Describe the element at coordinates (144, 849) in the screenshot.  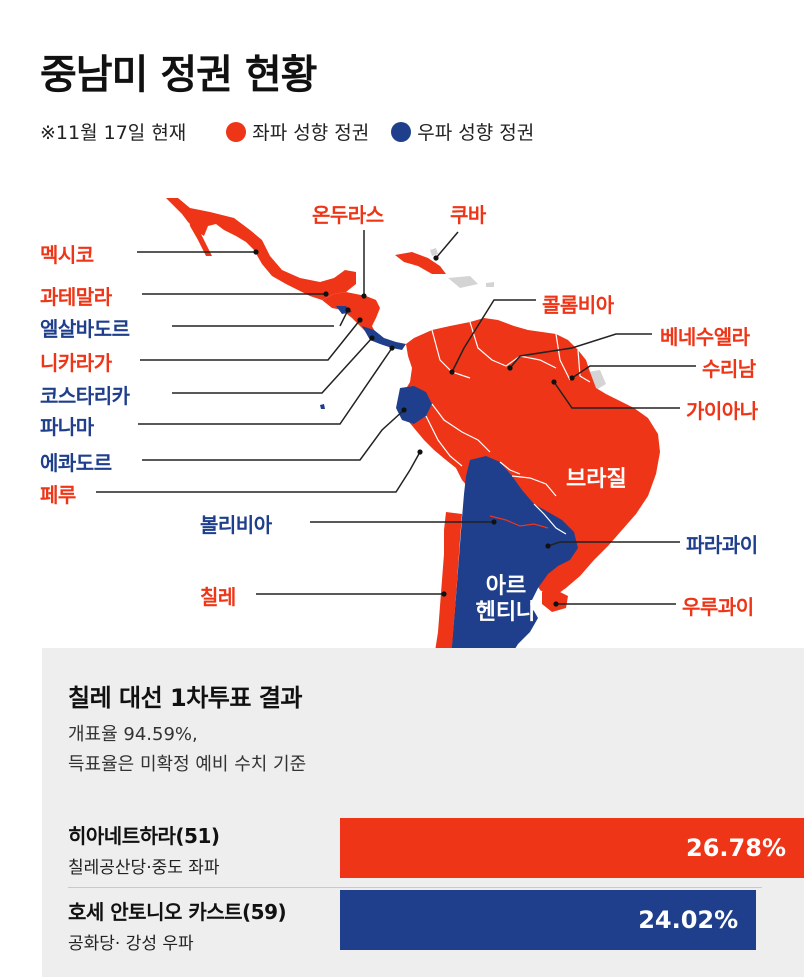
I see `candidate-1: 히아네트하라(51) 칠레공산당·중도 좌파` at that location.